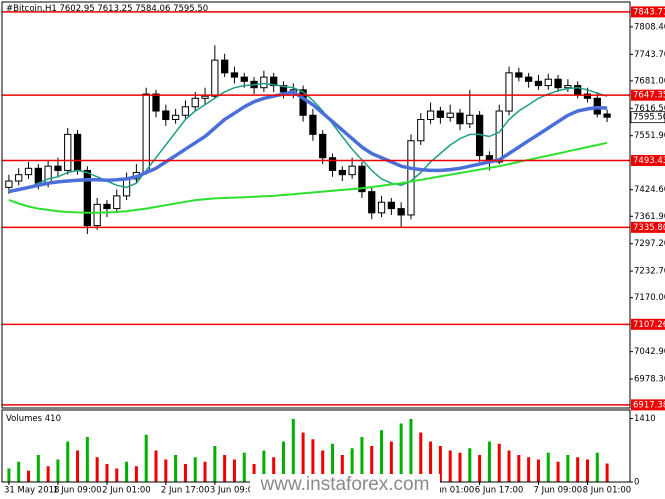 Image resolution: width=665 pixels, height=499 pixels. Describe the element at coordinates (649, 136) in the screenshot. I see `y-tick-label: 7551.90` at that location.